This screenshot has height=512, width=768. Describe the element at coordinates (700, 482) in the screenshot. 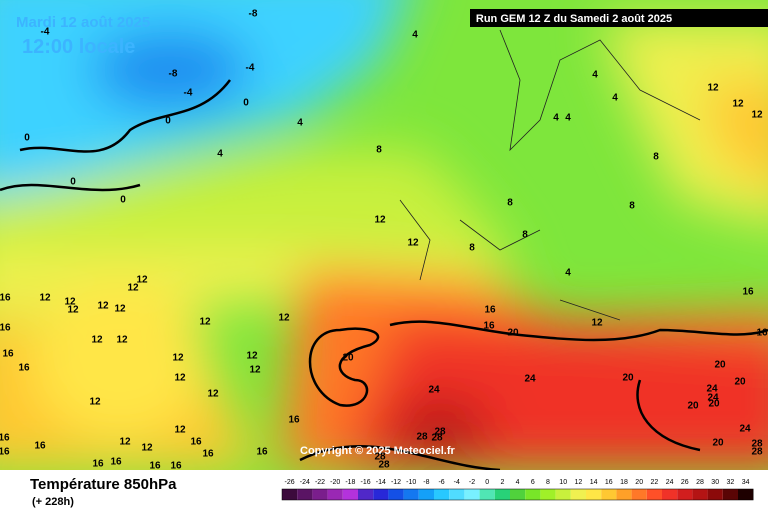

I see `colorbar-label: 28` at that location.